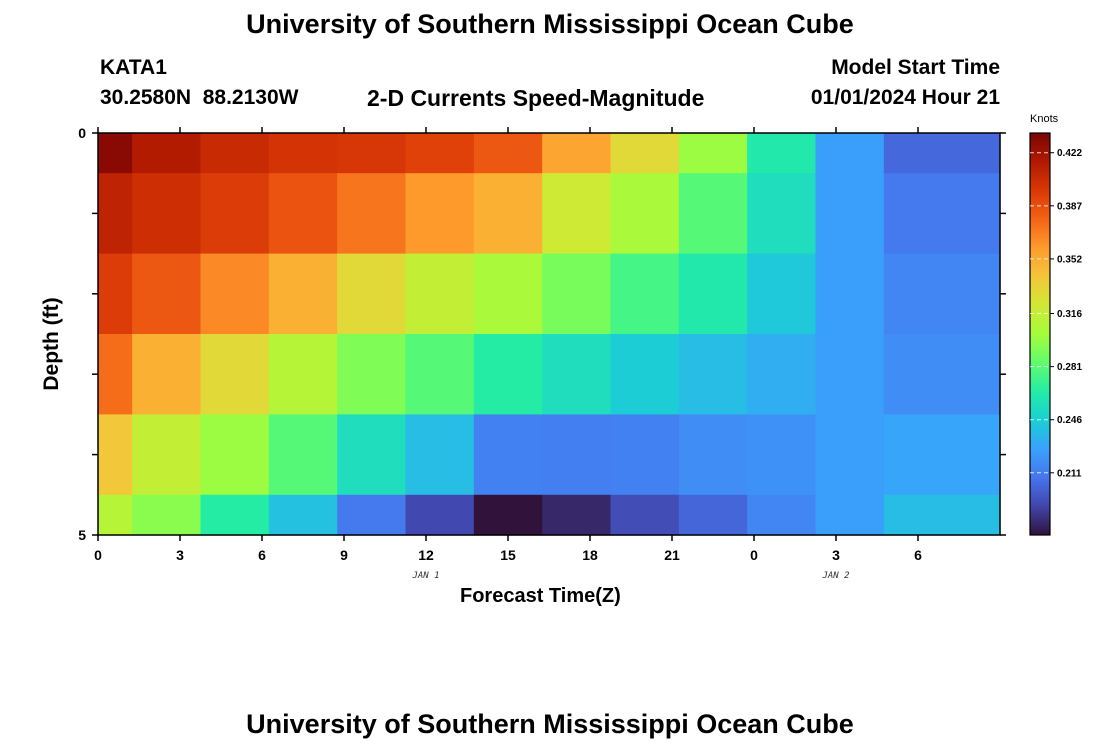  Describe the element at coordinates (133, 67) in the screenshot. I see `station-id: KATA1` at that location.